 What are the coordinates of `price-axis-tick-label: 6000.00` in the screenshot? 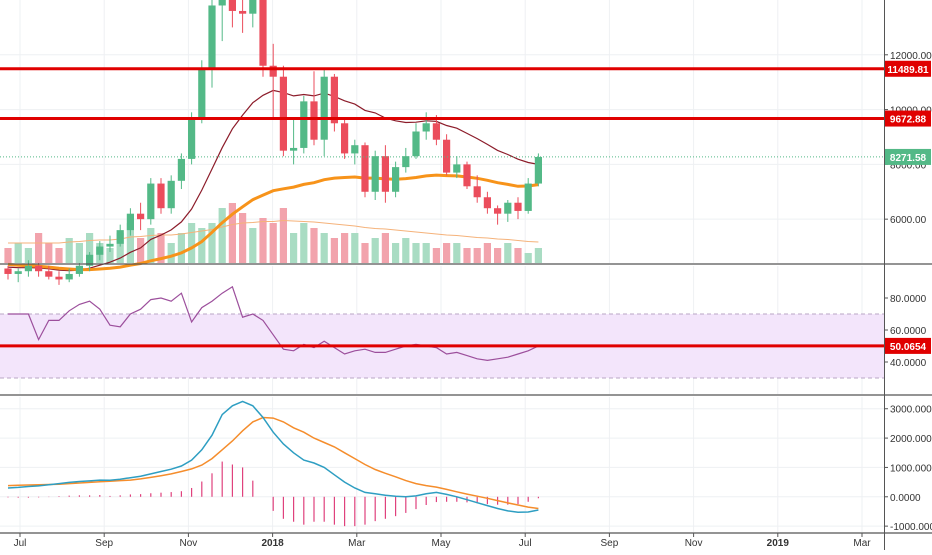 It's located at (908, 220).